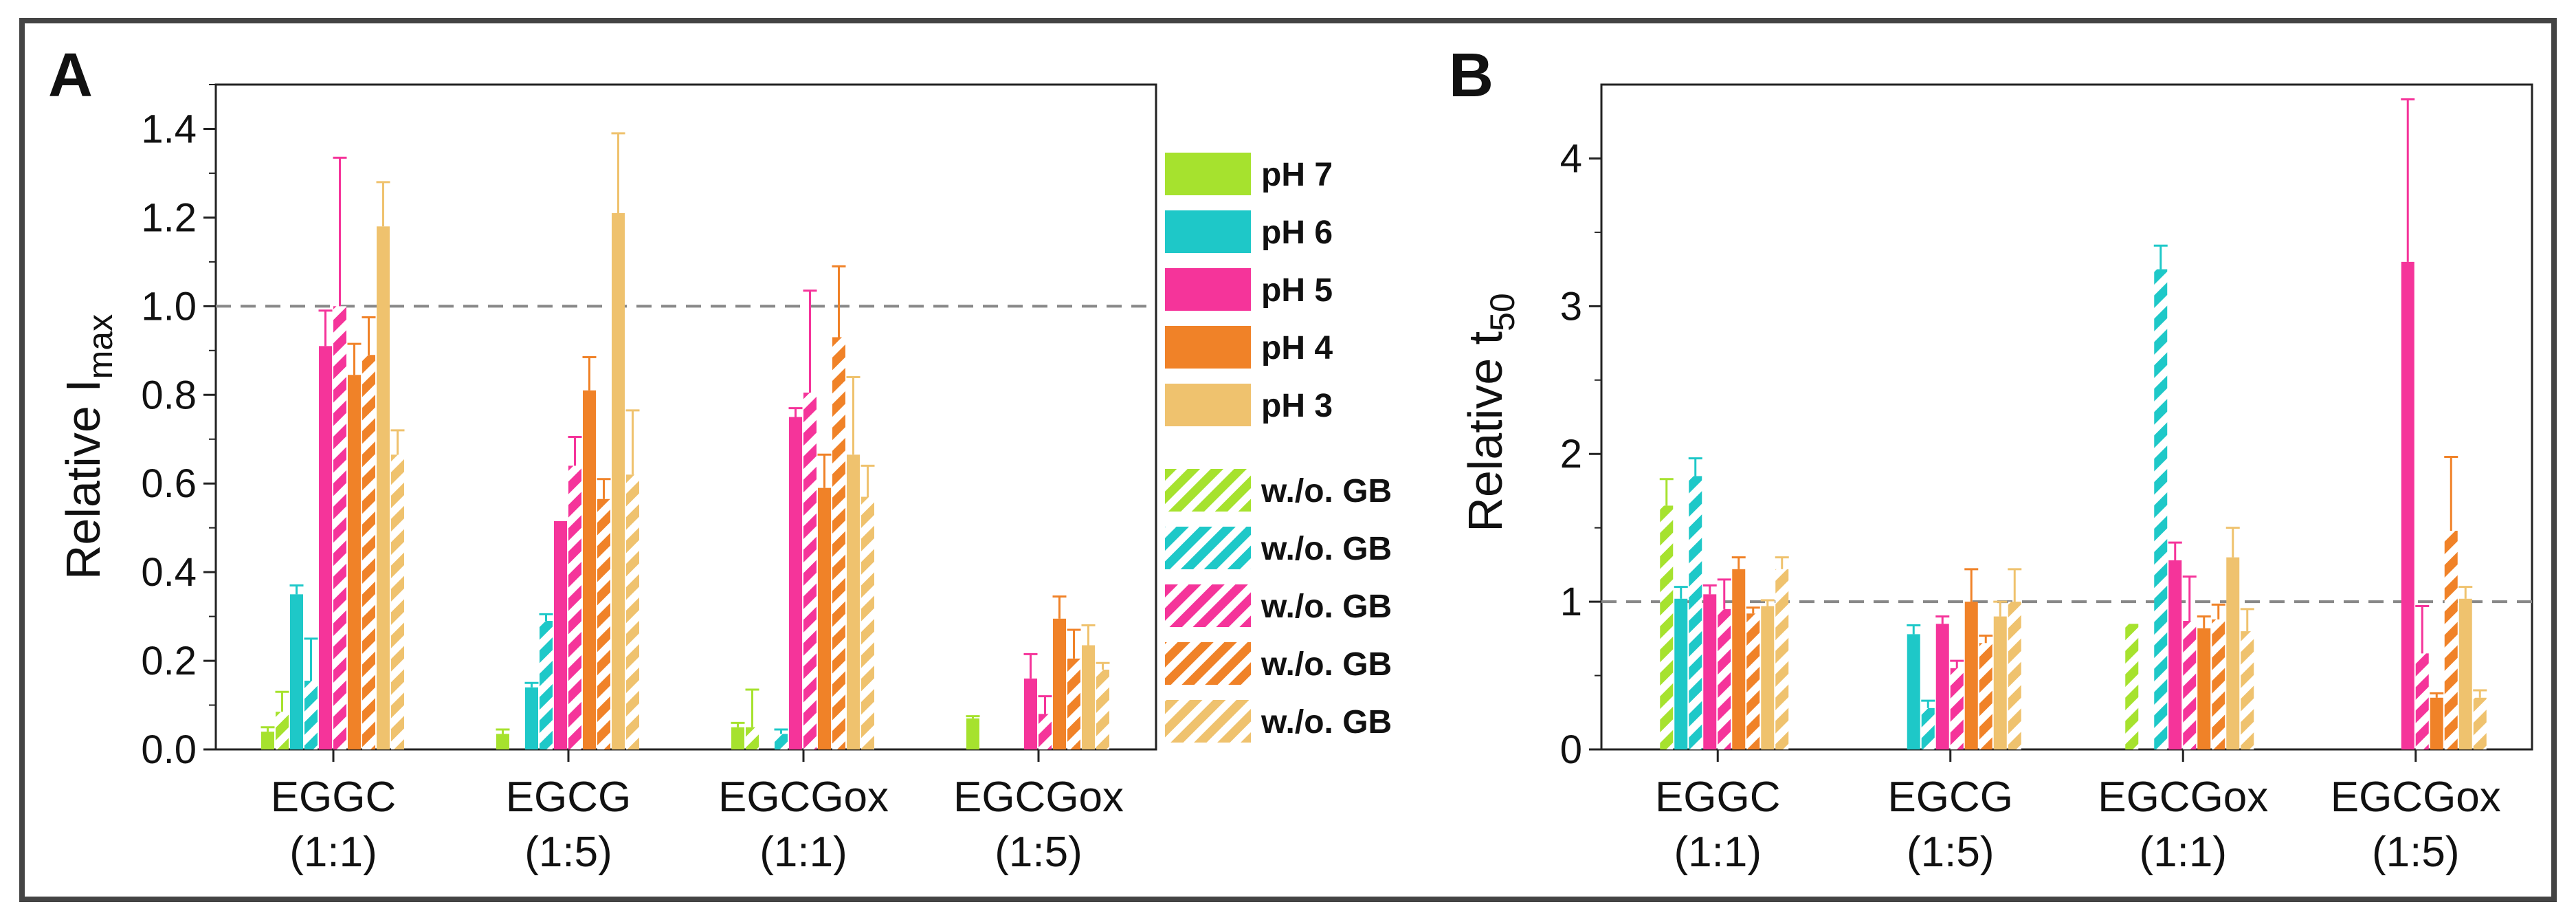  What do you see at coordinates (1571, 158) in the screenshot?
I see `y-tick-label: 4` at bounding box center [1571, 158].